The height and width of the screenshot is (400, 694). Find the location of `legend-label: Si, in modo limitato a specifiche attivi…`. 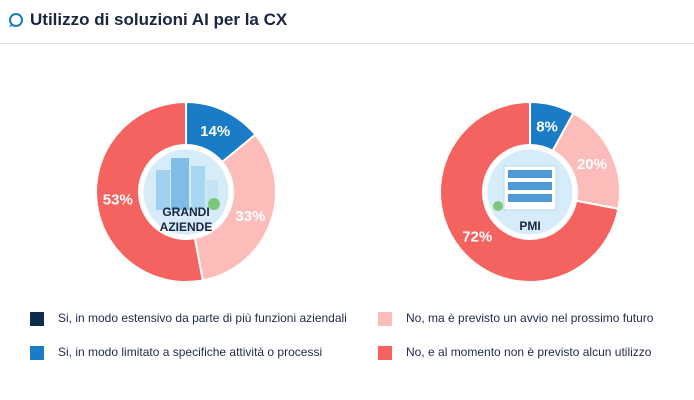

legend-label: Si, in modo limitato a specifiche attivi… is located at coordinates (190, 352).